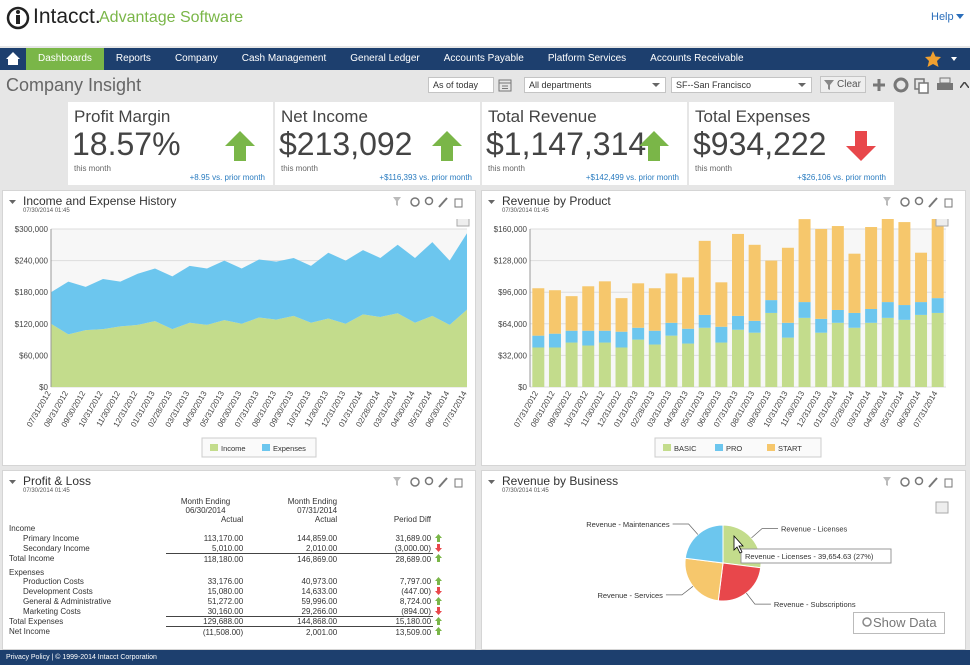  What do you see at coordinates (205, 558) in the screenshot?
I see `cell: 118,180.00` at bounding box center [205, 558].